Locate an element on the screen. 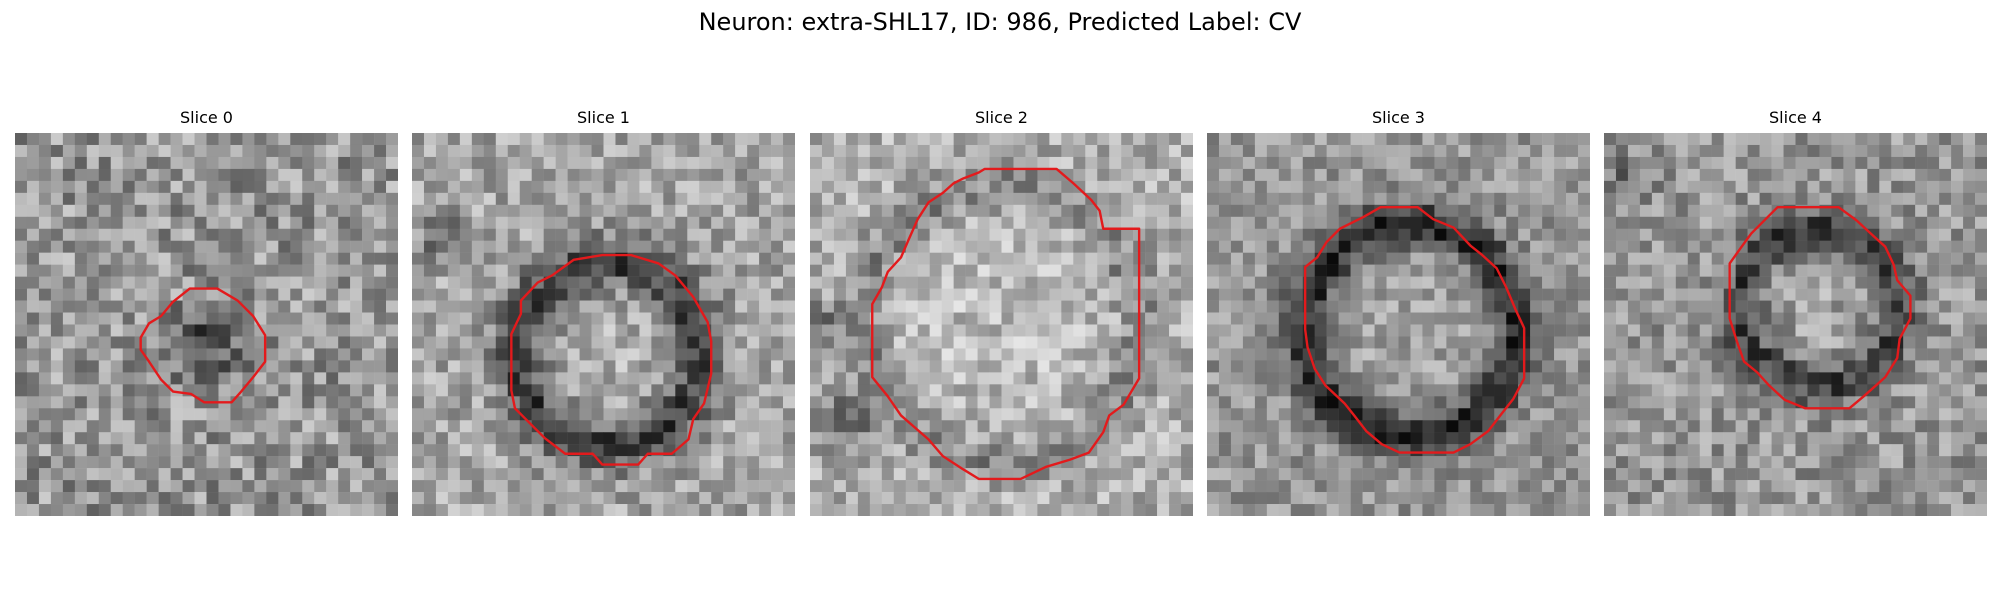  slice-title-2: Slice 2 is located at coordinates (1001, 117).